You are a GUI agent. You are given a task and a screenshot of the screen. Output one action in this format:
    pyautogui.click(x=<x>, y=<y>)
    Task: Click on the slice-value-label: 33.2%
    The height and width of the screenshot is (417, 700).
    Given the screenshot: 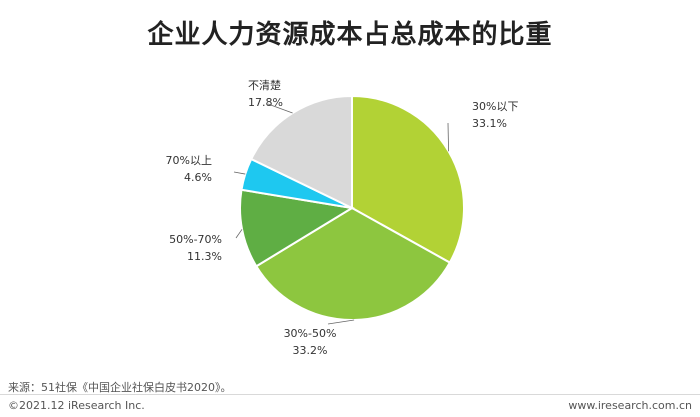 What is the action you would take?
    pyautogui.click(x=310, y=350)
    